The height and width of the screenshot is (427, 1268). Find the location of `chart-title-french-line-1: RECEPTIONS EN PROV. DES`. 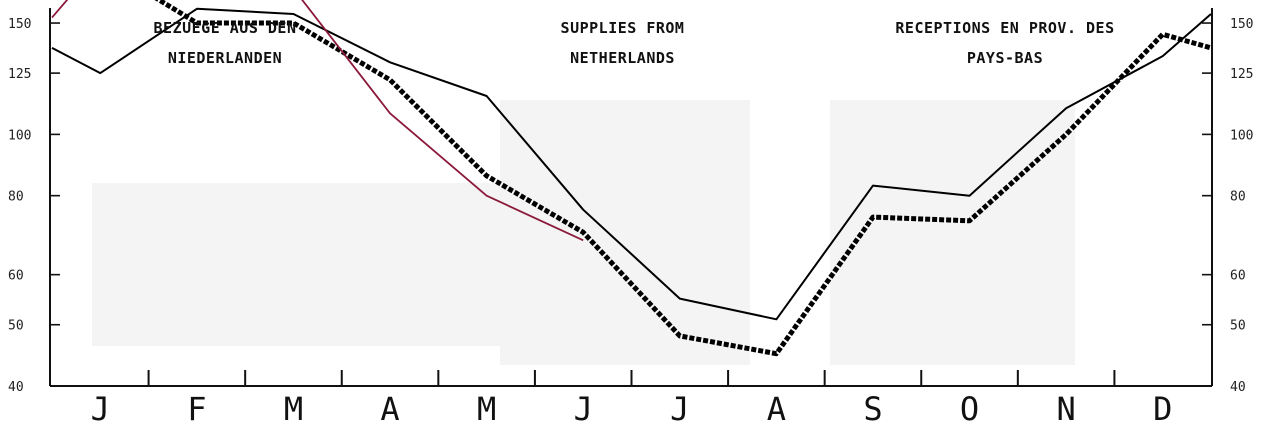

chart-title-french-line-1: RECEPTIONS EN PROV. DES is located at coordinates (1005, 28).